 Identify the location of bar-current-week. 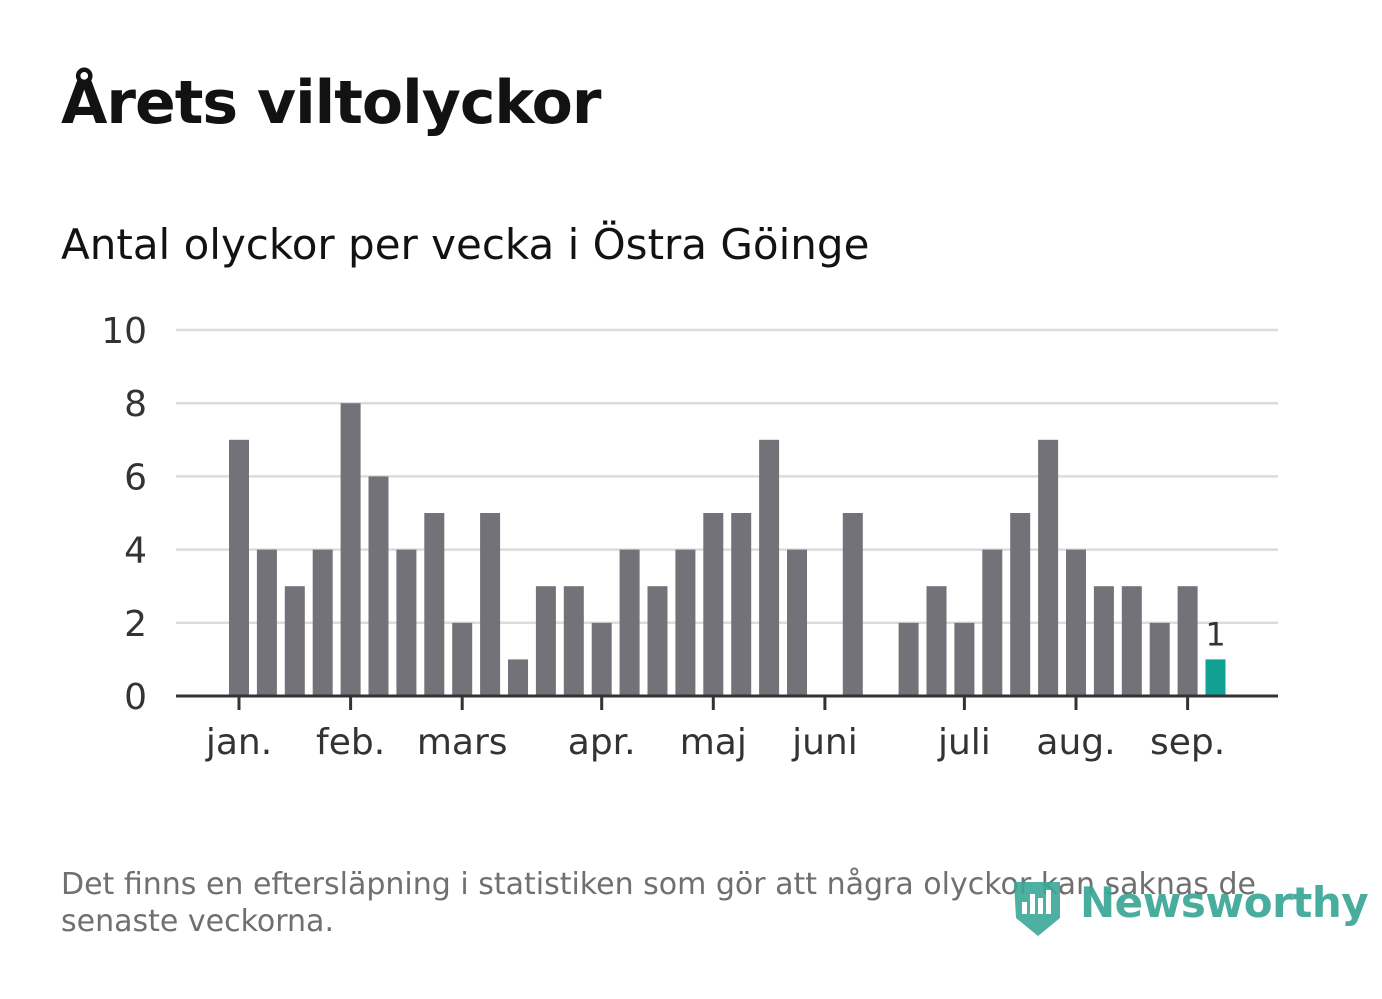
(1215, 677).